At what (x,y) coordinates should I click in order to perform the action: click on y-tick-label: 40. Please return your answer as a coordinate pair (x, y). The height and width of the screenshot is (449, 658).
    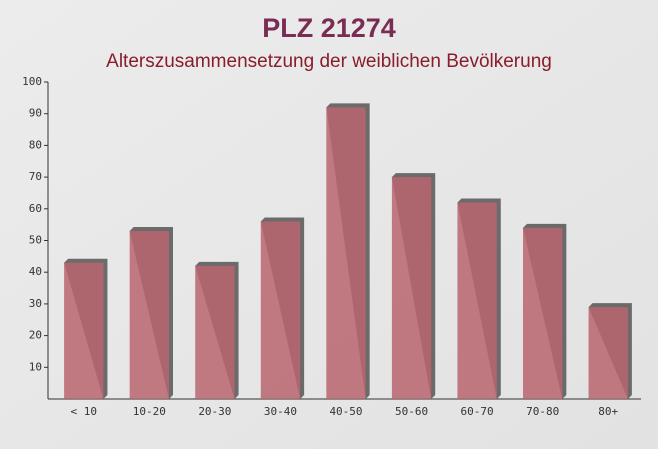
    Looking at the image, I should click on (35, 271).